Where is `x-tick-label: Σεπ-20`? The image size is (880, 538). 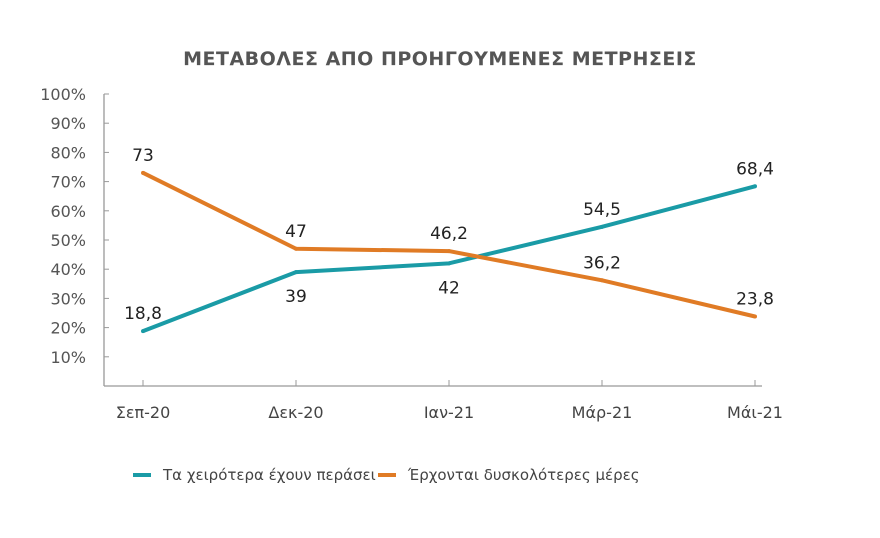
x-tick-label: Σεπ-20 is located at coordinates (143, 412).